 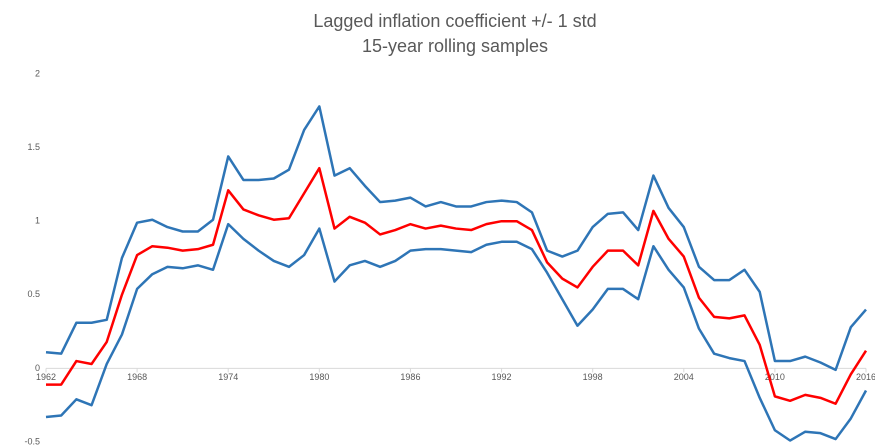 I want to click on y-tick-label: 0.5, so click(x=33, y=294).